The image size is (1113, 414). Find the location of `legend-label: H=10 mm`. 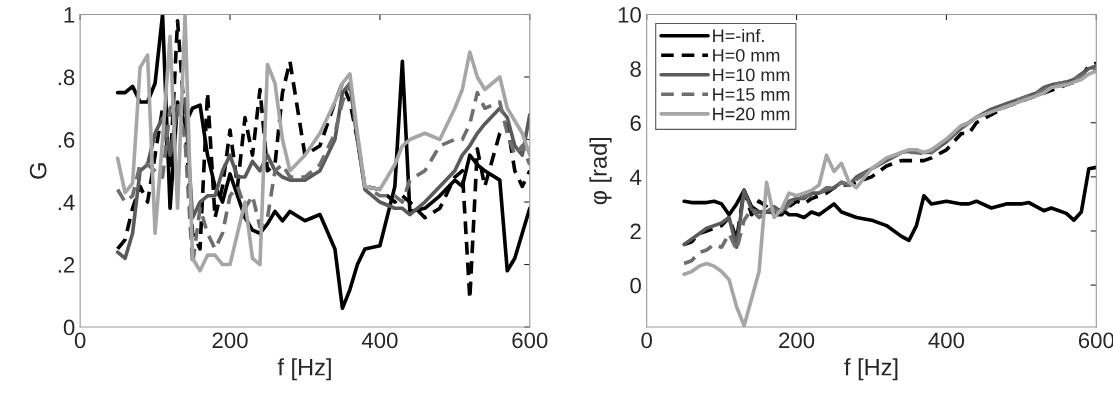

legend-label: H=10 mm is located at coordinates (751, 75).